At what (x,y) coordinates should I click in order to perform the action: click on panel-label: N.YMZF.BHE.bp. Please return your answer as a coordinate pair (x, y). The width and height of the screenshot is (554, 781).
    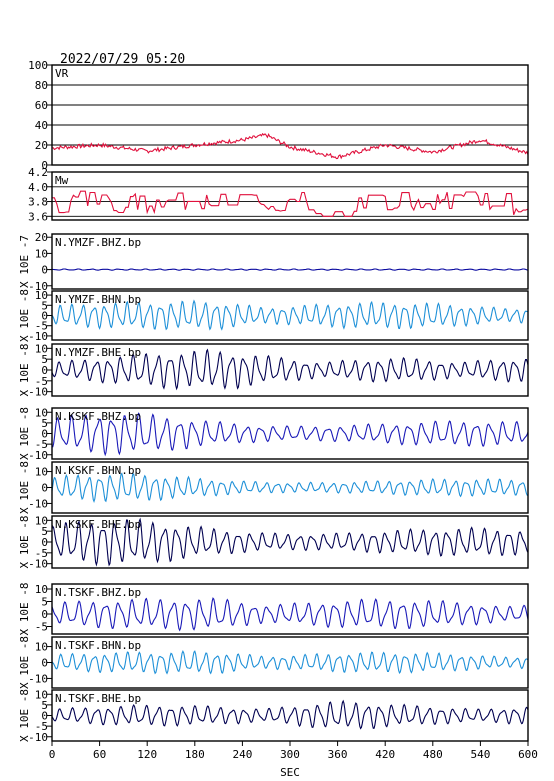
    Looking at the image, I should click on (98, 352).